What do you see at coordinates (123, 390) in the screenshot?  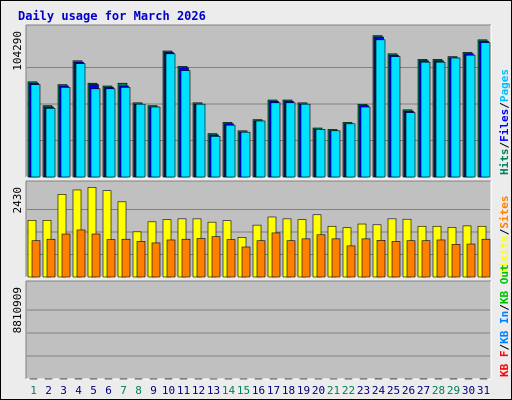 I see `day-label-7: 7` at bounding box center [123, 390].